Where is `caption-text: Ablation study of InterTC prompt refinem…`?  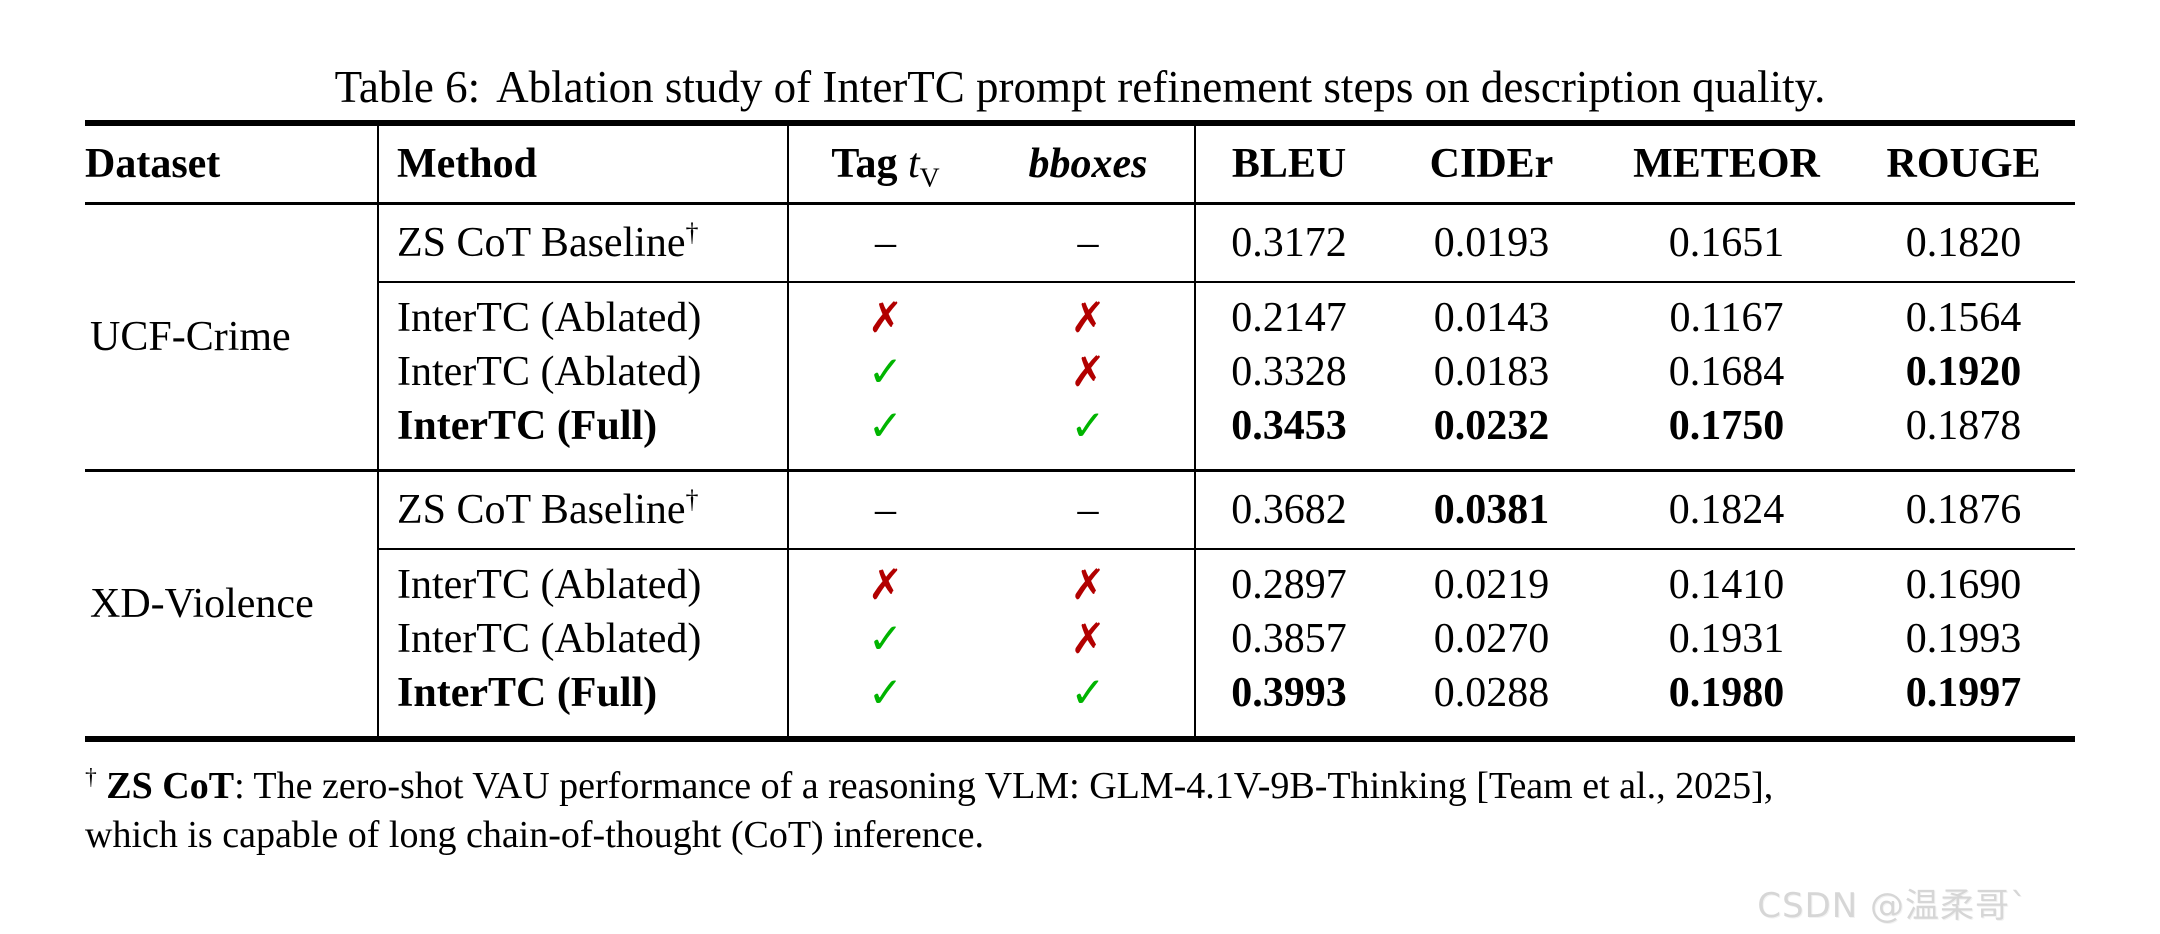
caption-text: Ablation study of InterTC prompt refinem… is located at coordinates (1161, 87).